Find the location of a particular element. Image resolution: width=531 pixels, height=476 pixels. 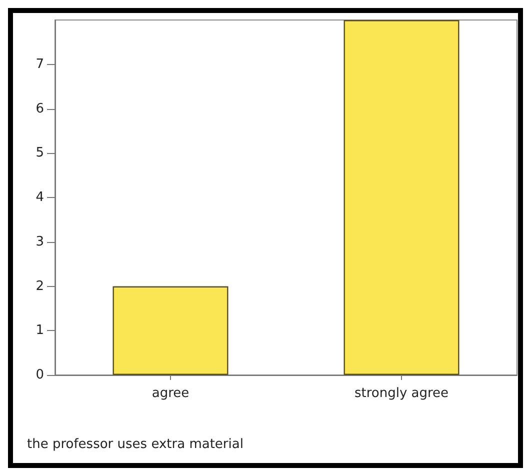

y-tick-label: 5 is located at coordinates (40, 153).